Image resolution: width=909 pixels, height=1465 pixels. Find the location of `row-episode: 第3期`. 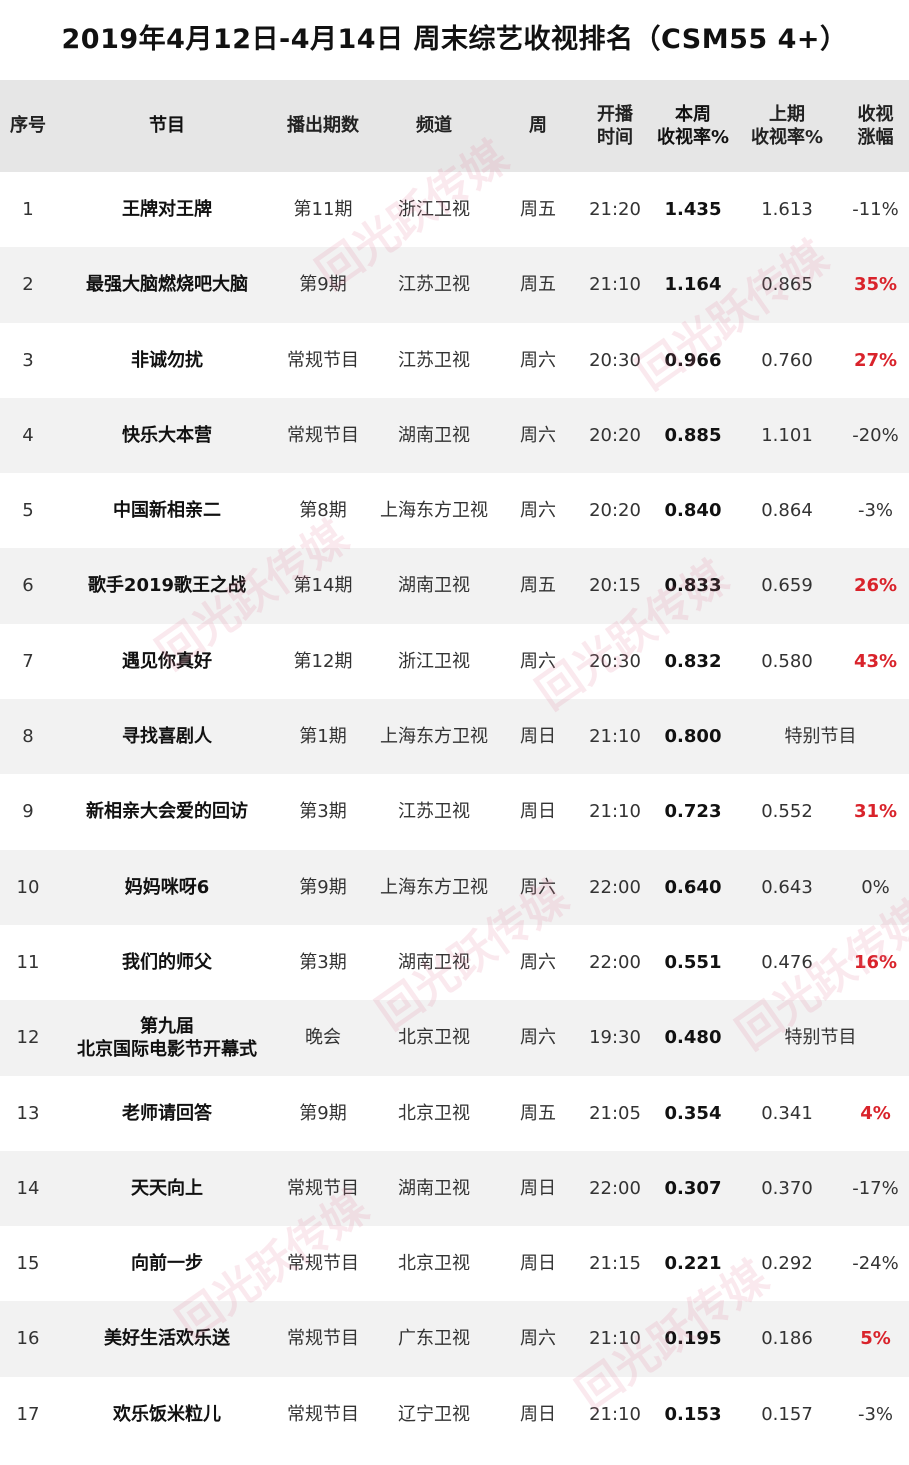

row-episode: 第3期 is located at coordinates (323, 812).